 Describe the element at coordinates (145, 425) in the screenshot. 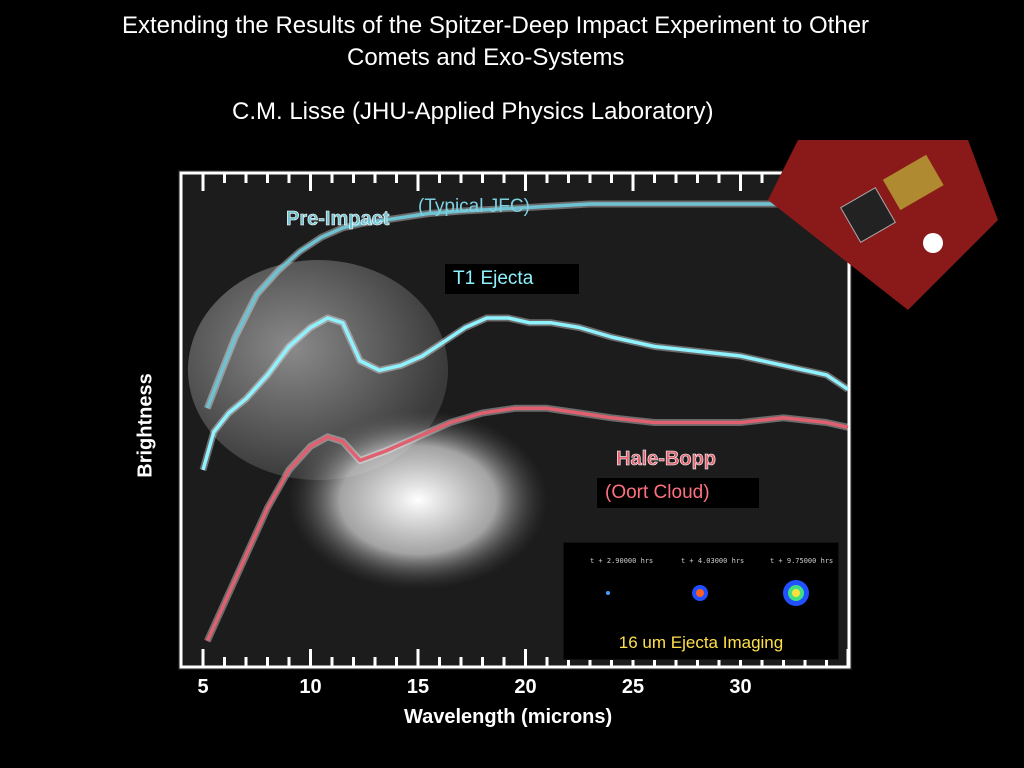

I see `y-axis-label: Brightness` at that location.